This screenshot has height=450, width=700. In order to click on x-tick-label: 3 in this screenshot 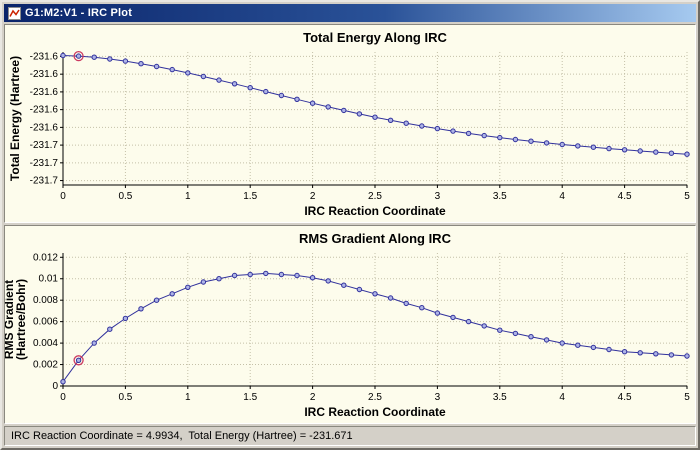, I will do `click(438, 397)`.